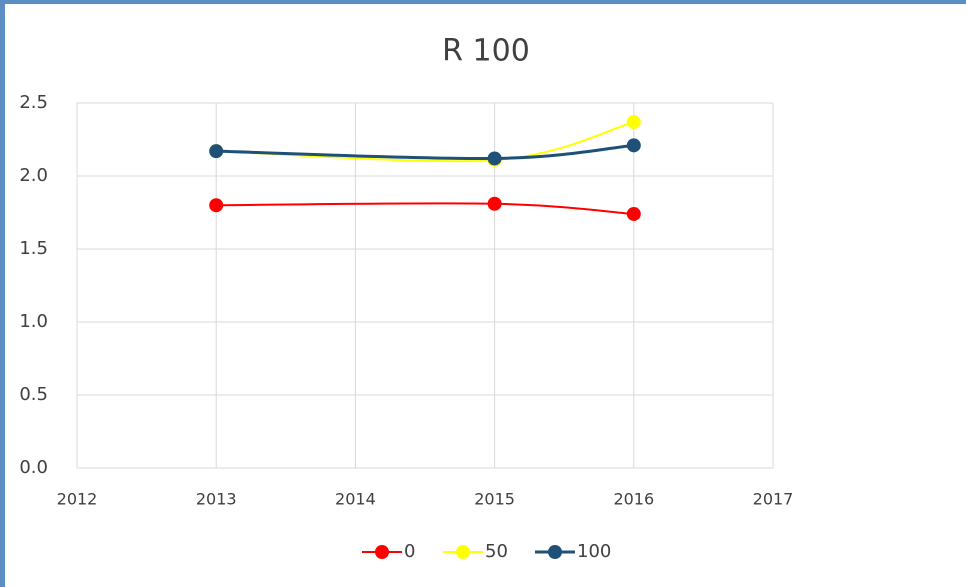 The height and width of the screenshot is (587, 966). Describe the element at coordinates (33, 248) in the screenshot. I see `y-tick-label: 1.5` at that location.